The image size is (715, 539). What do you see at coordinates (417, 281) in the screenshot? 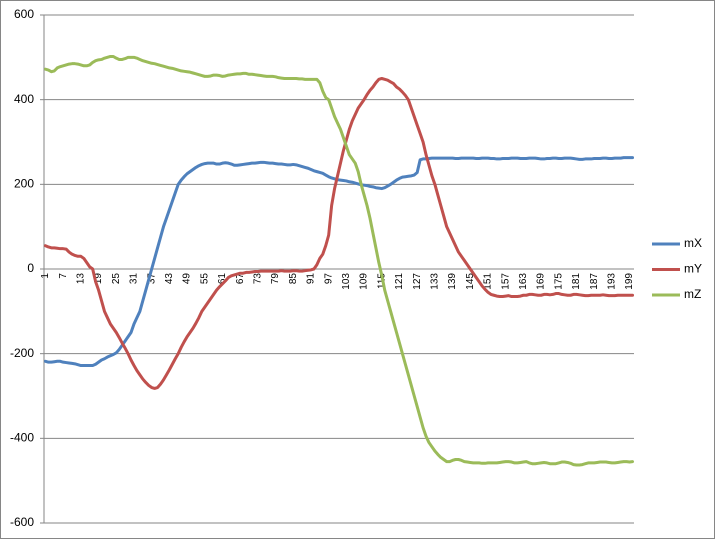
I see `x-tick-label: 127` at bounding box center [417, 281].